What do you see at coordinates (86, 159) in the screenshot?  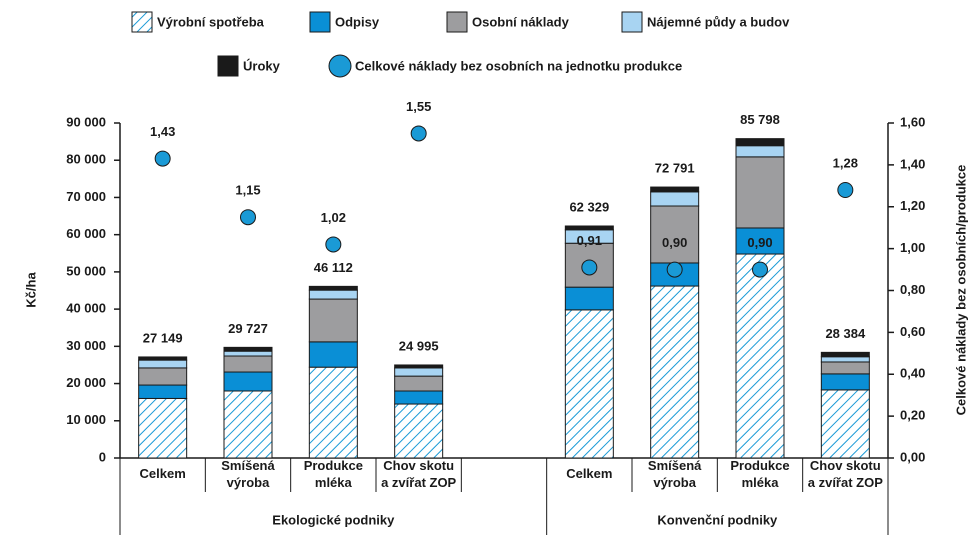 I see `y-tick-label: 80 000` at bounding box center [86, 159].